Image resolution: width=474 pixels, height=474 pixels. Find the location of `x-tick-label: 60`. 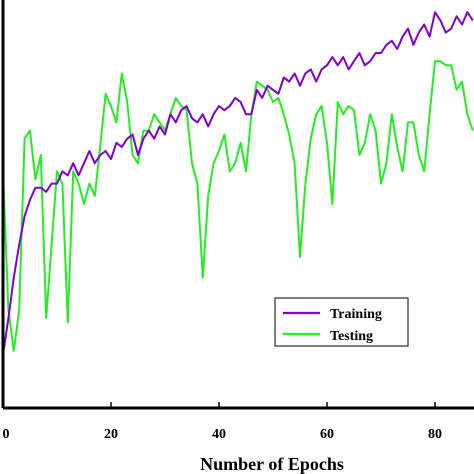

x-tick-label: 60 is located at coordinates (327, 434).